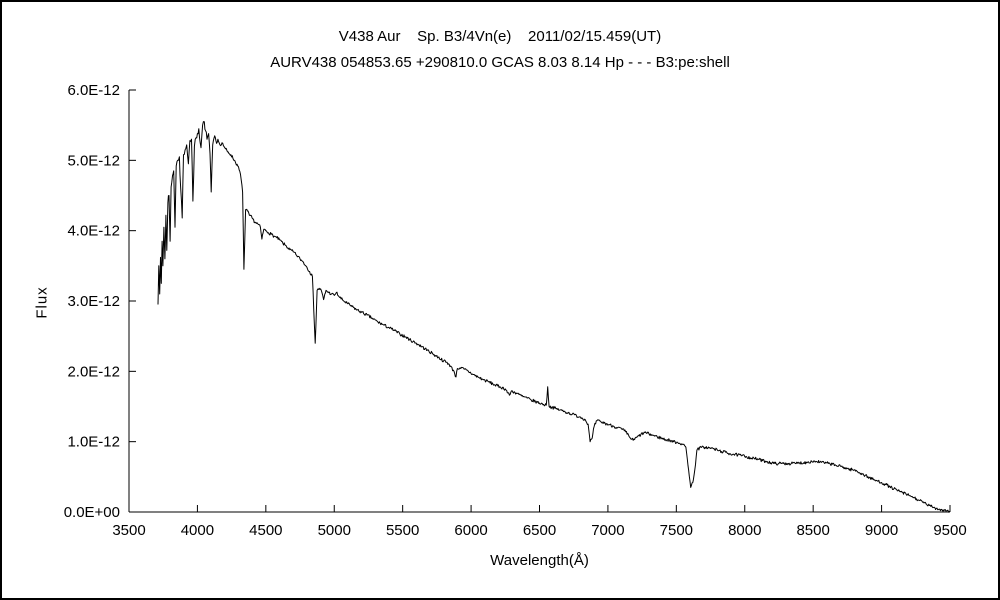 This screenshot has height=600, width=1000. I want to click on svg-text: 4000, so click(197, 530).